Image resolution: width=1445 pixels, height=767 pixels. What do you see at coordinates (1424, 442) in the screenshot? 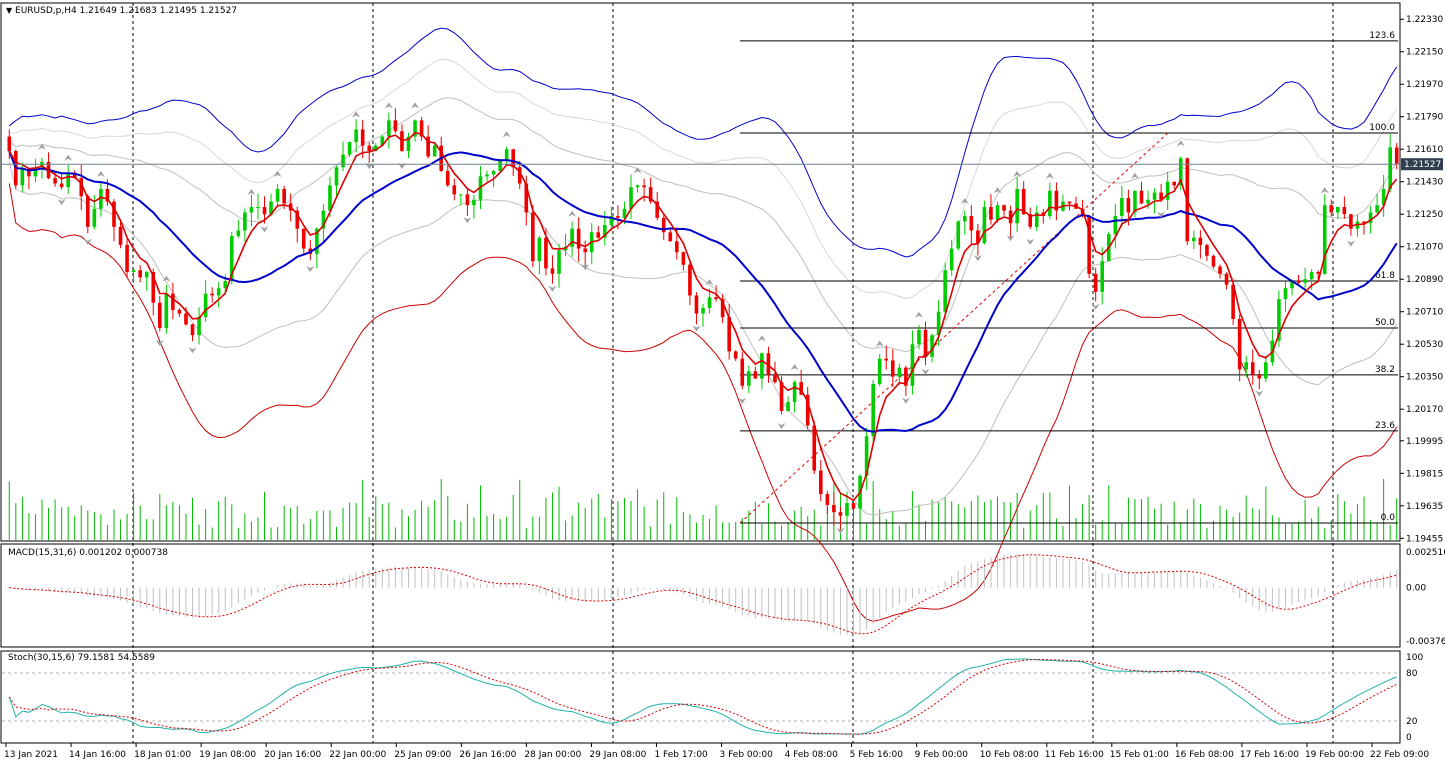
I see `price-tick-label: 1.19995` at bounding box center [1424, 442].